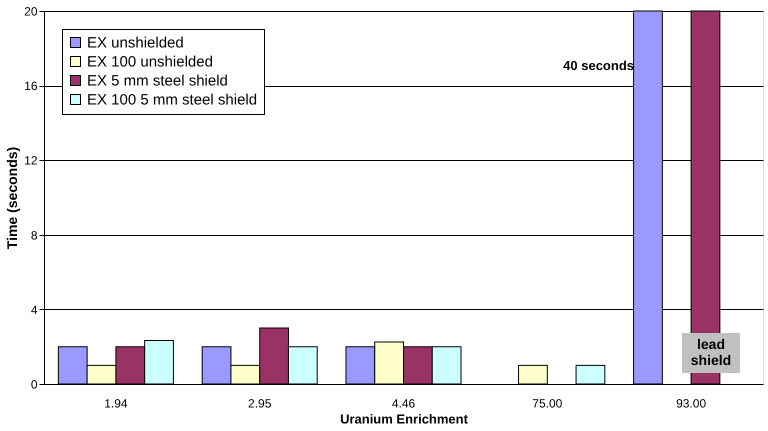 The height and width of the screenshot is (431, 768). I want to click on x-tick-label: 75.00, so click(547, 403).